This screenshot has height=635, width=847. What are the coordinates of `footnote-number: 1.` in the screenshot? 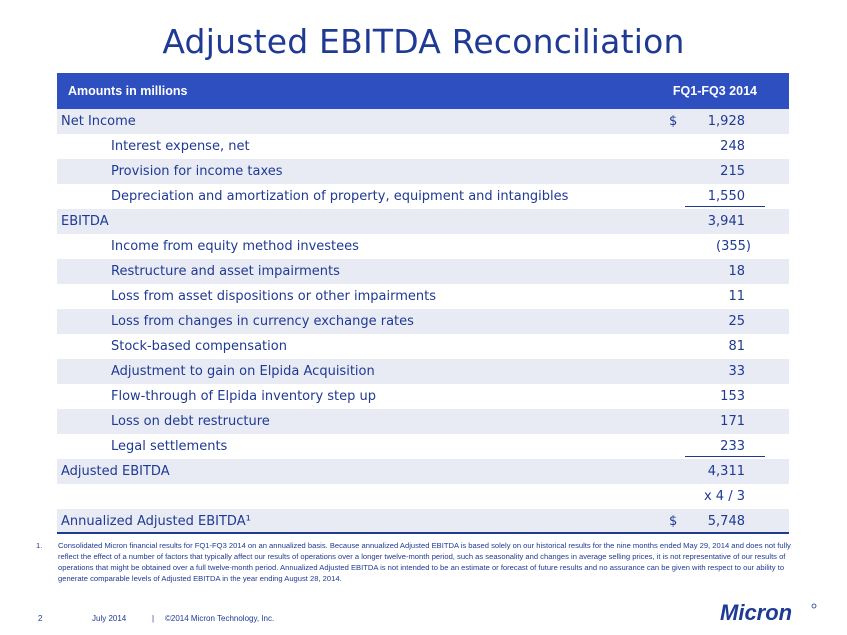 It's located at (39, 545).